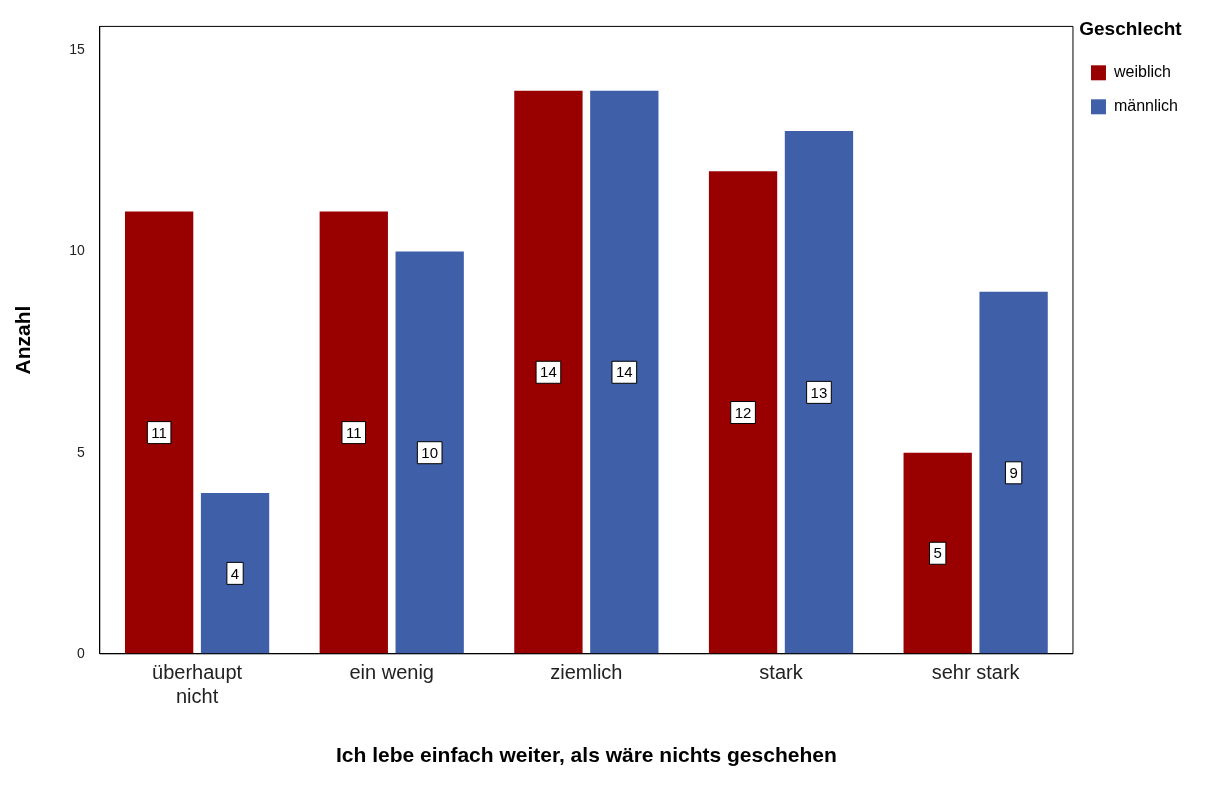 The image size is (1209, 796). I want to click on y-tick-label: 5, so click(80, 451).